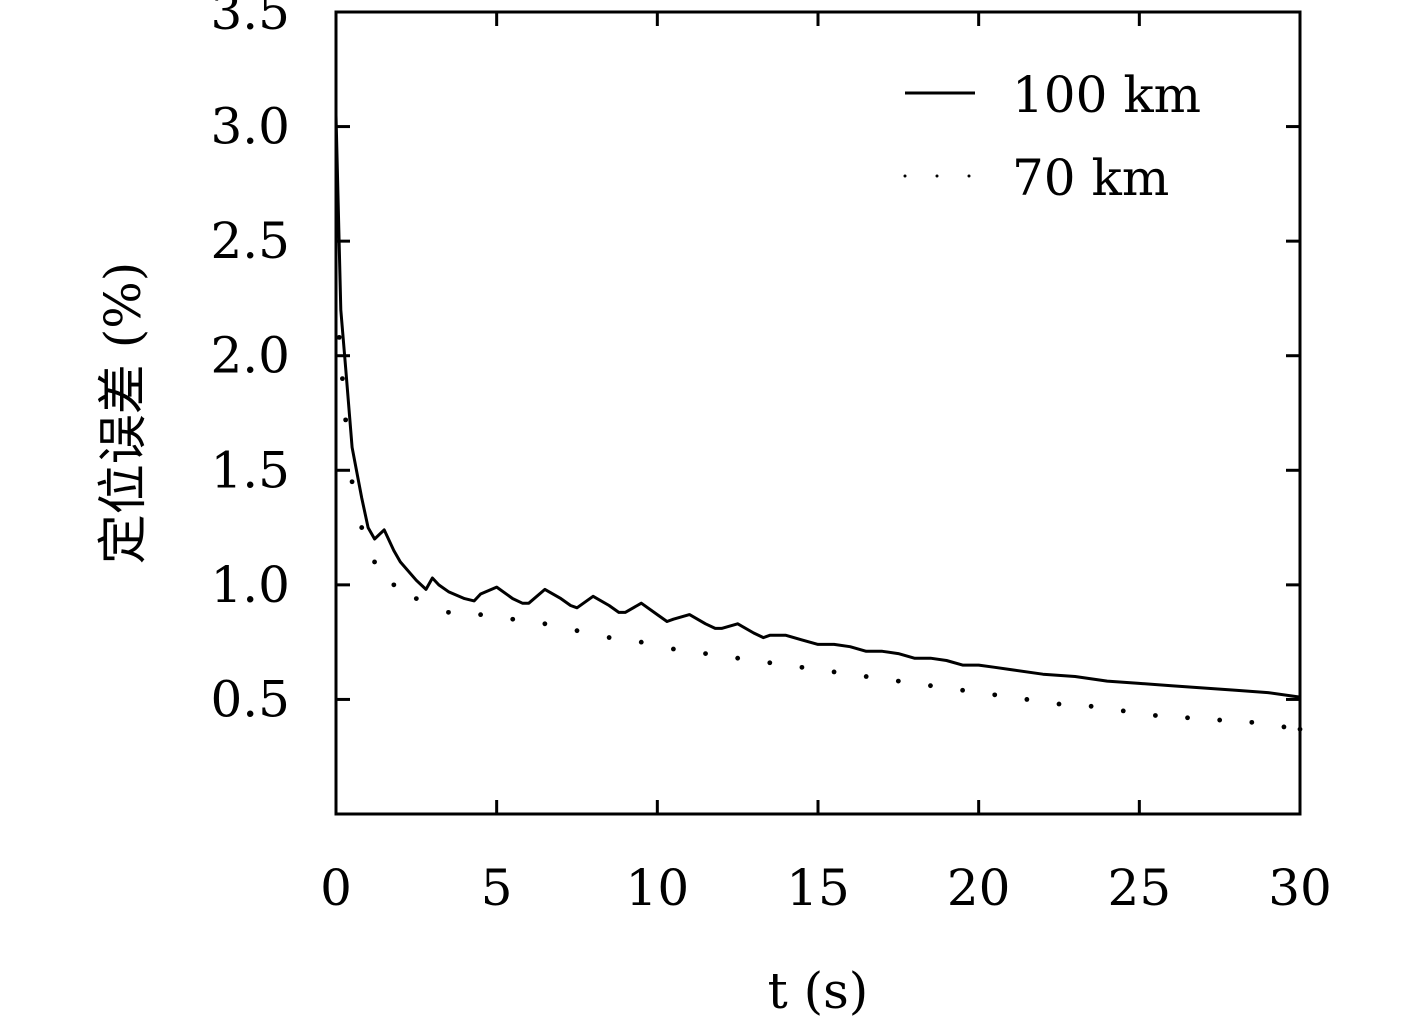 The image size is (1417, 1032). Describe the element at coordinates (250, 241) in the screenshot. I see `y-tick-label: 2.5` at that location.